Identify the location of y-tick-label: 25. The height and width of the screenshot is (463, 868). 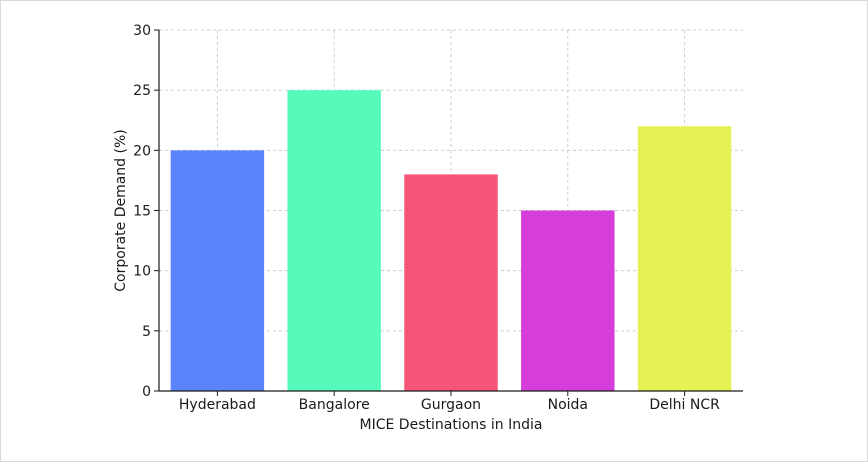
(142, 91).